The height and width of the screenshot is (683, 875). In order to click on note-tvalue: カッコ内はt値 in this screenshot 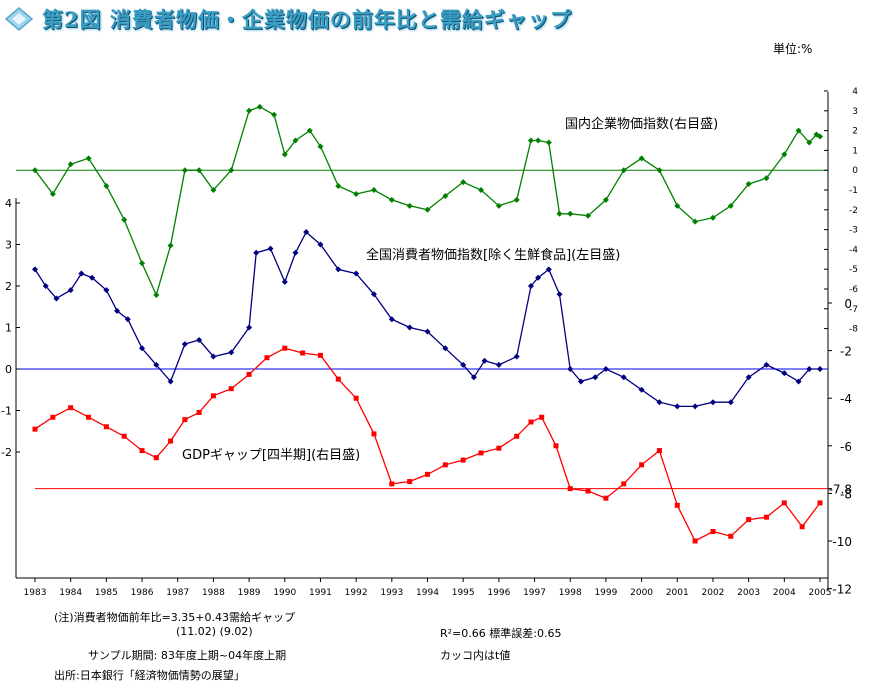, I will do `click(475, 655)`.